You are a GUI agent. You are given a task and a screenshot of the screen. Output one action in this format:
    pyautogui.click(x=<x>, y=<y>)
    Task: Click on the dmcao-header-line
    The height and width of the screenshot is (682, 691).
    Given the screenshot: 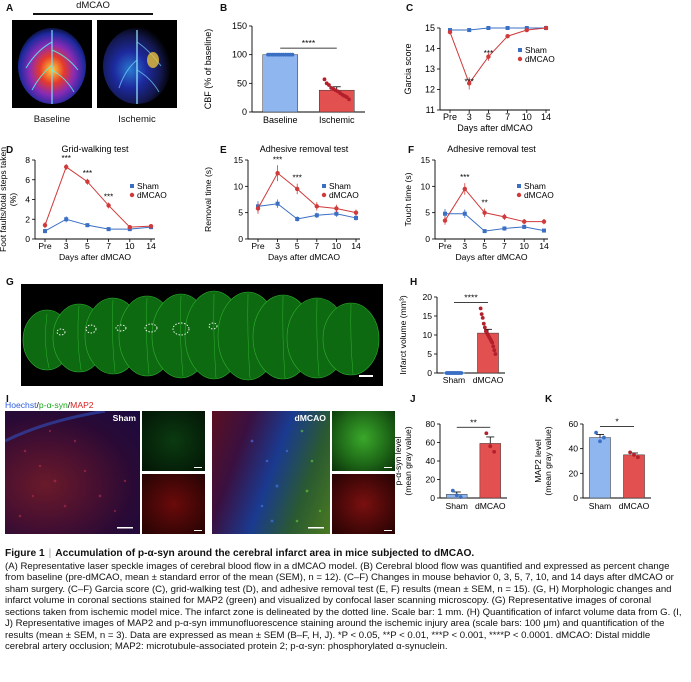 What is the action you would take?
    pyautogui.click(x=93, y=14)
    